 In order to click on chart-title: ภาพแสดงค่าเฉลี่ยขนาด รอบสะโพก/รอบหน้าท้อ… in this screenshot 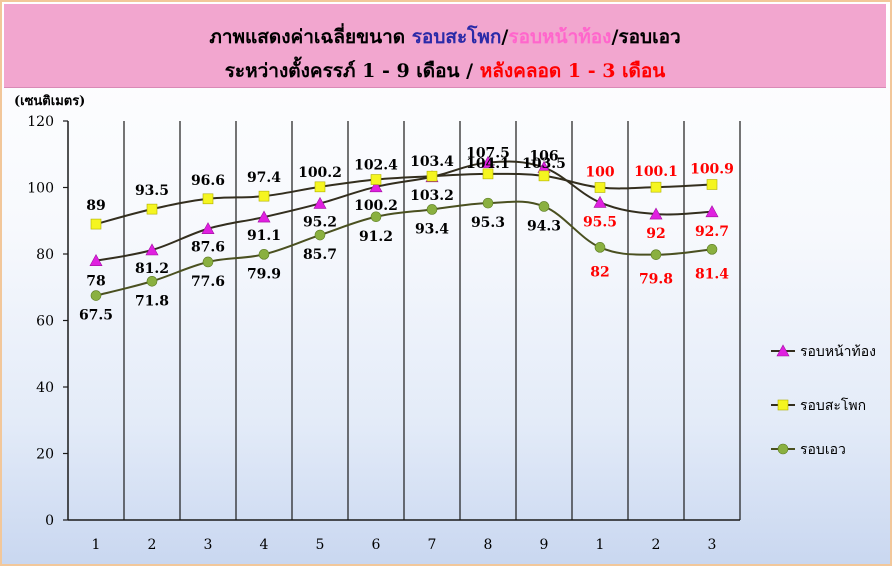, I will do `click(445, 37)`.